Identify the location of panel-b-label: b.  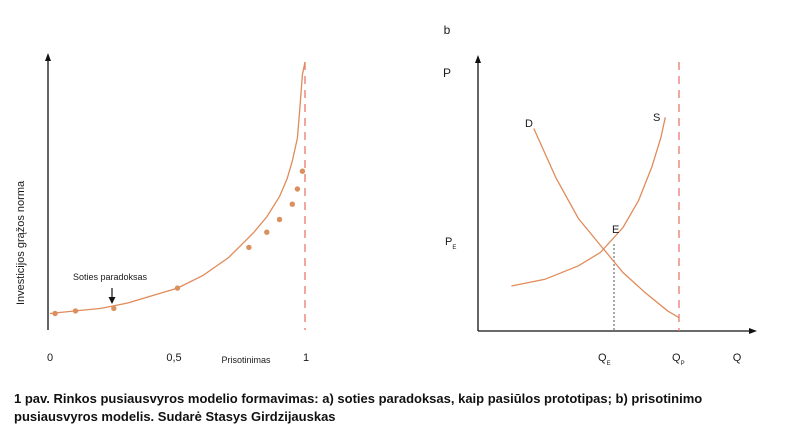
(447, 30).